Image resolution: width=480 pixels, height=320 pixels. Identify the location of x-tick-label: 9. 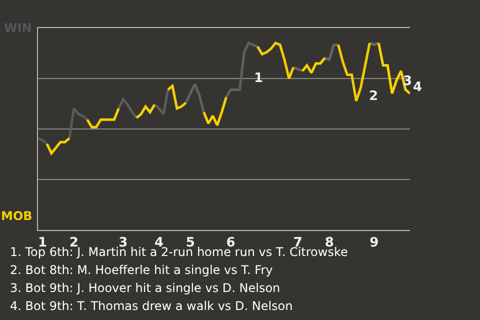
(374, 243).